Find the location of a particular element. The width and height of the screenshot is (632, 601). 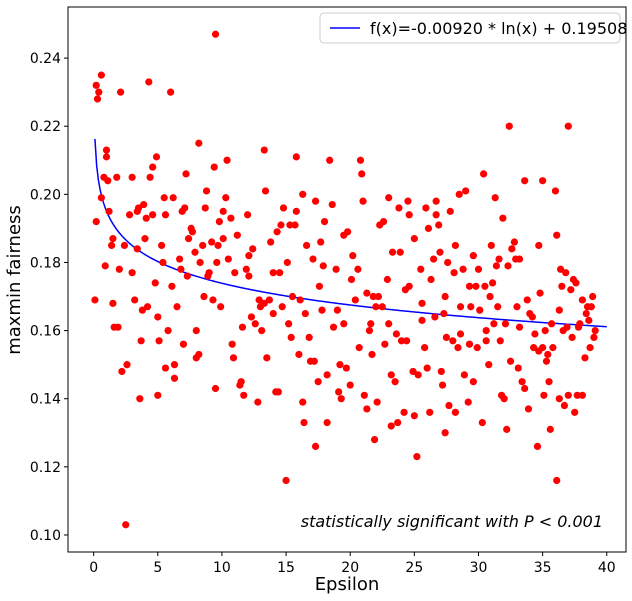

significance-annotation: statistically significant with P < 0.001 is located at coordinates (452, 521).